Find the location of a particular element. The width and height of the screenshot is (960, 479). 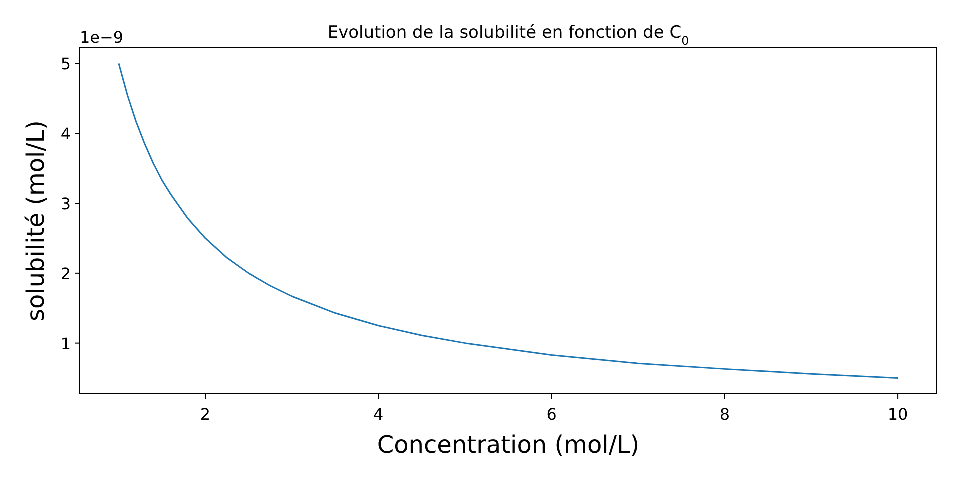

y-tick-label: 2 is located at coordinates (65, 274).